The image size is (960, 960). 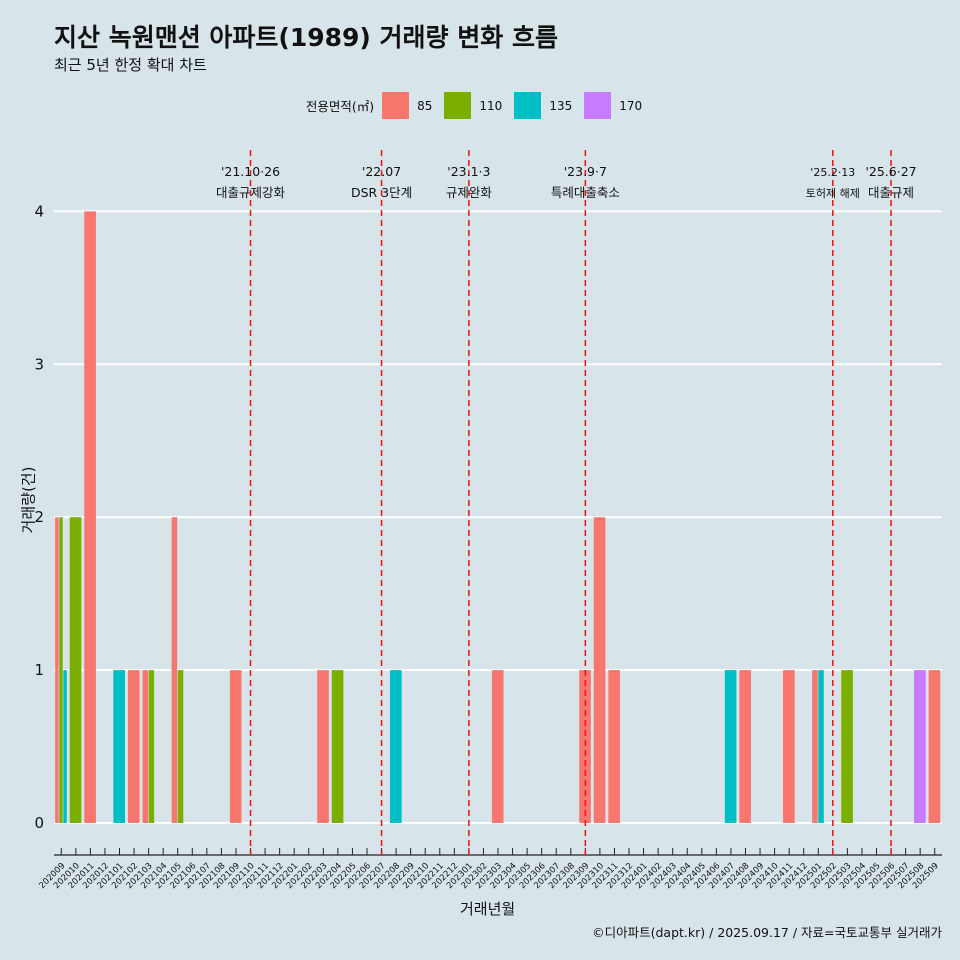 What do you see at coordinates (468, 171) in the screenshot?
I see `policy-date-label: '23.1·3` at bounding box center [468, 171].